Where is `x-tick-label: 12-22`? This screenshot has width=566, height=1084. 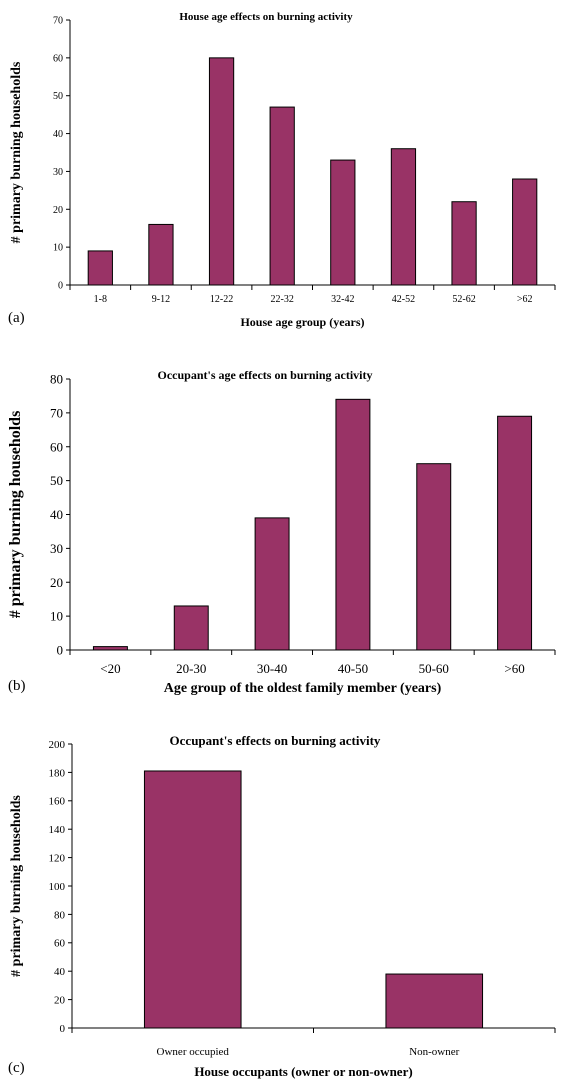 x-tick-label: 12-22 is located at coordinates (221, 299).